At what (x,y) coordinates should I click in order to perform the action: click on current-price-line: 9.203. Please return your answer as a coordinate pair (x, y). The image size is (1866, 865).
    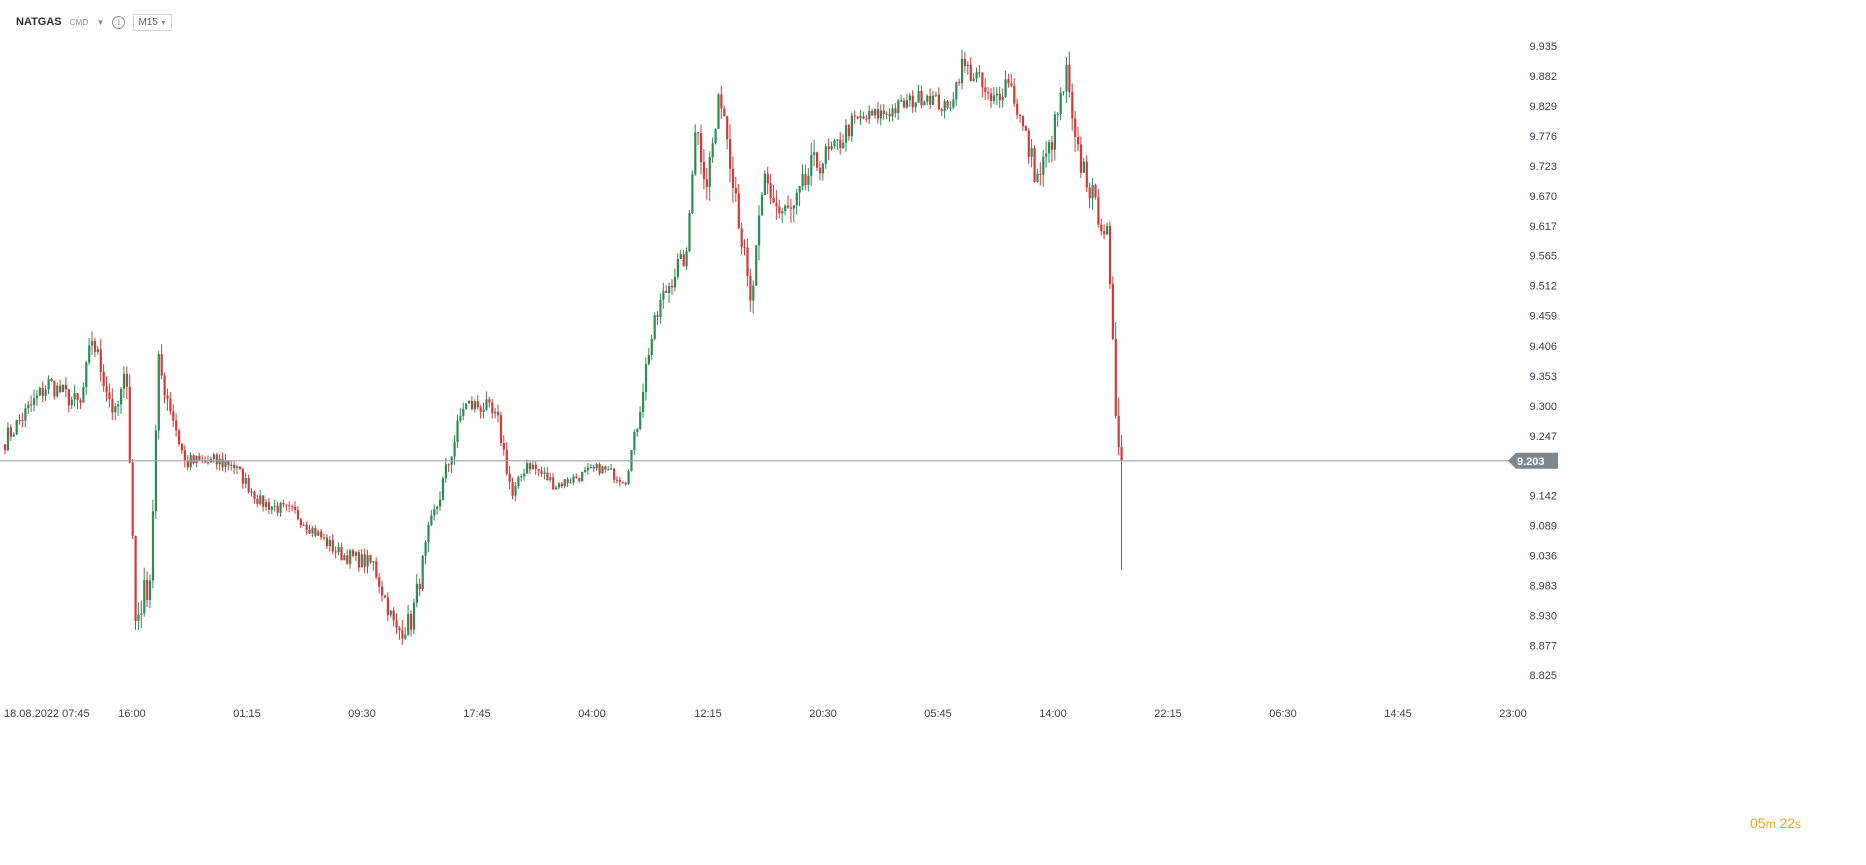
    Looking at the image, I should click on (779, 460).